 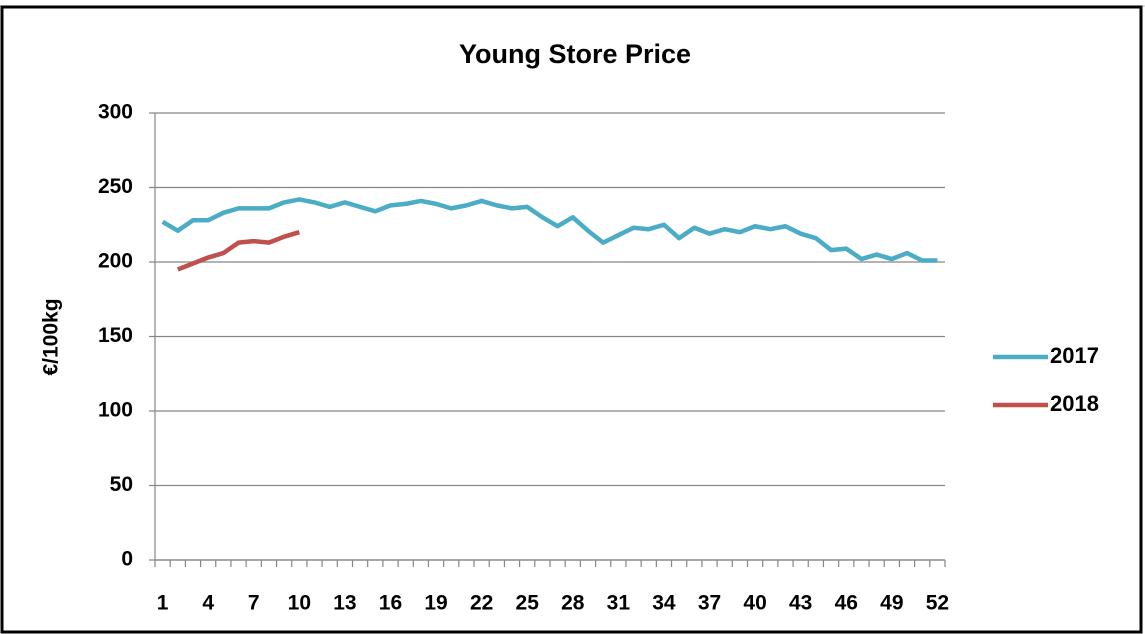 What do you see at coordinates (528, 603) in the screenshot?
I see `x-tick-label: 25` at bounding box center [528, 603].